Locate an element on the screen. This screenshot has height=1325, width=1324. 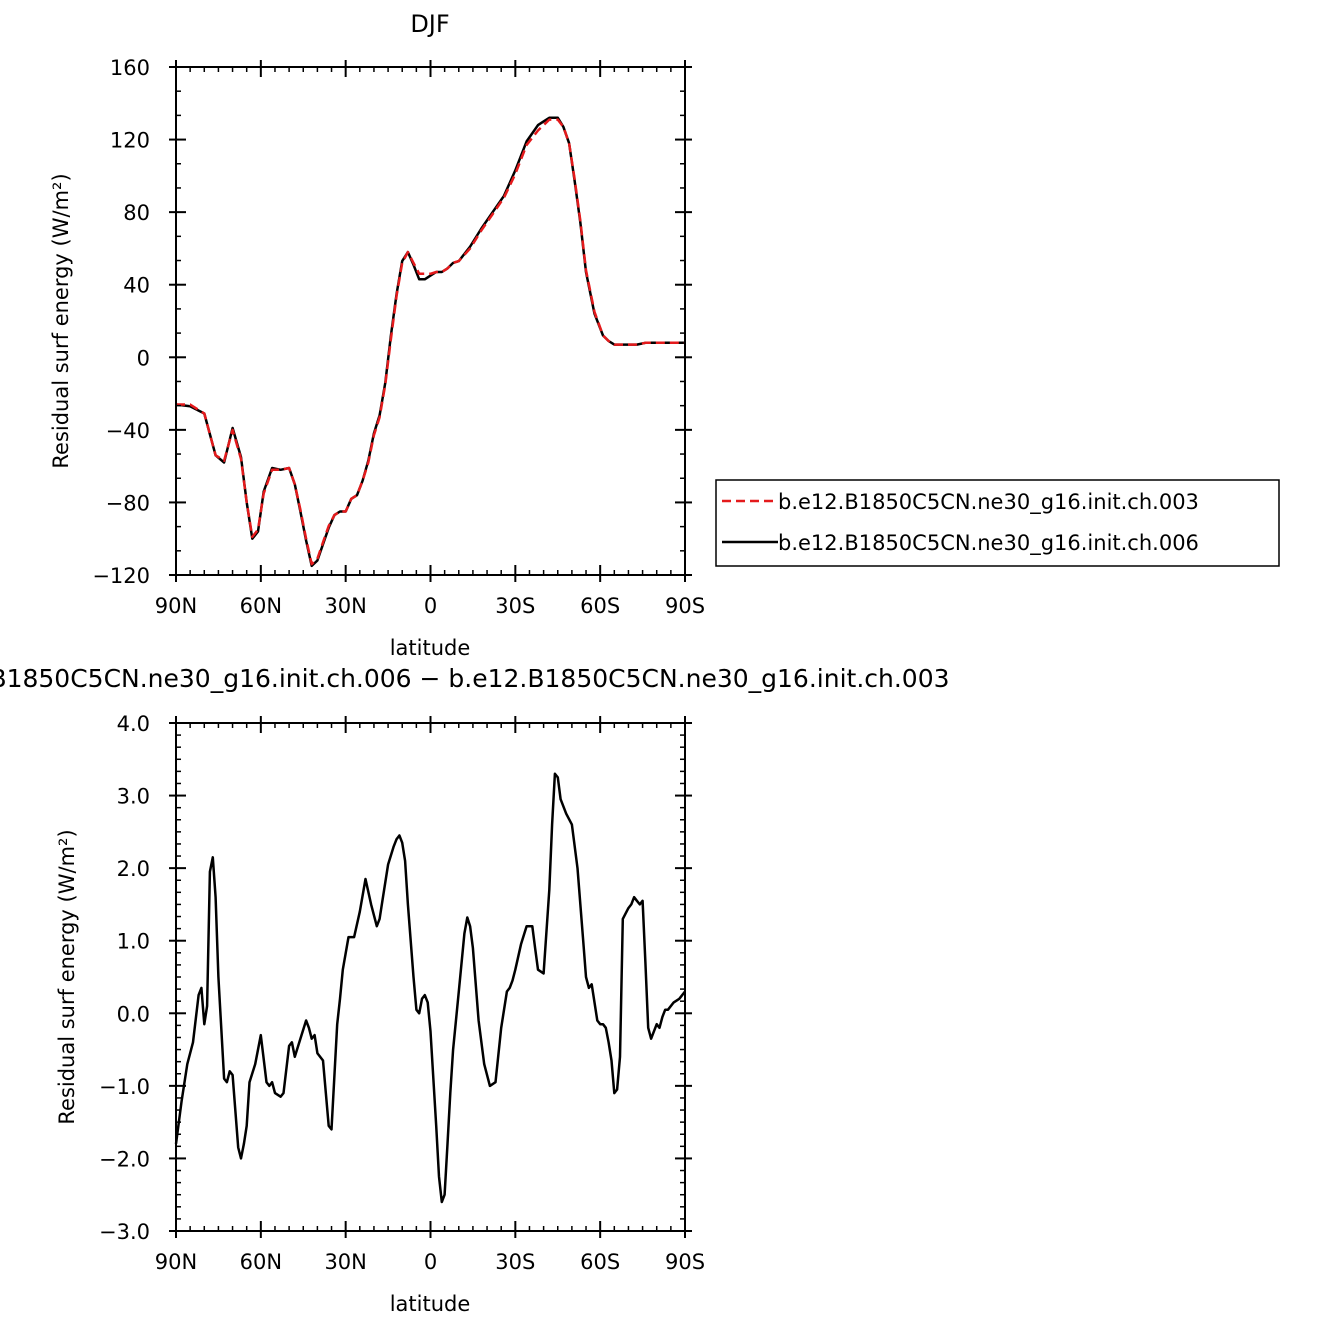
bottom-y-axis-label: Residual surf energy (W/m²) is located at coordinates (67, 976).